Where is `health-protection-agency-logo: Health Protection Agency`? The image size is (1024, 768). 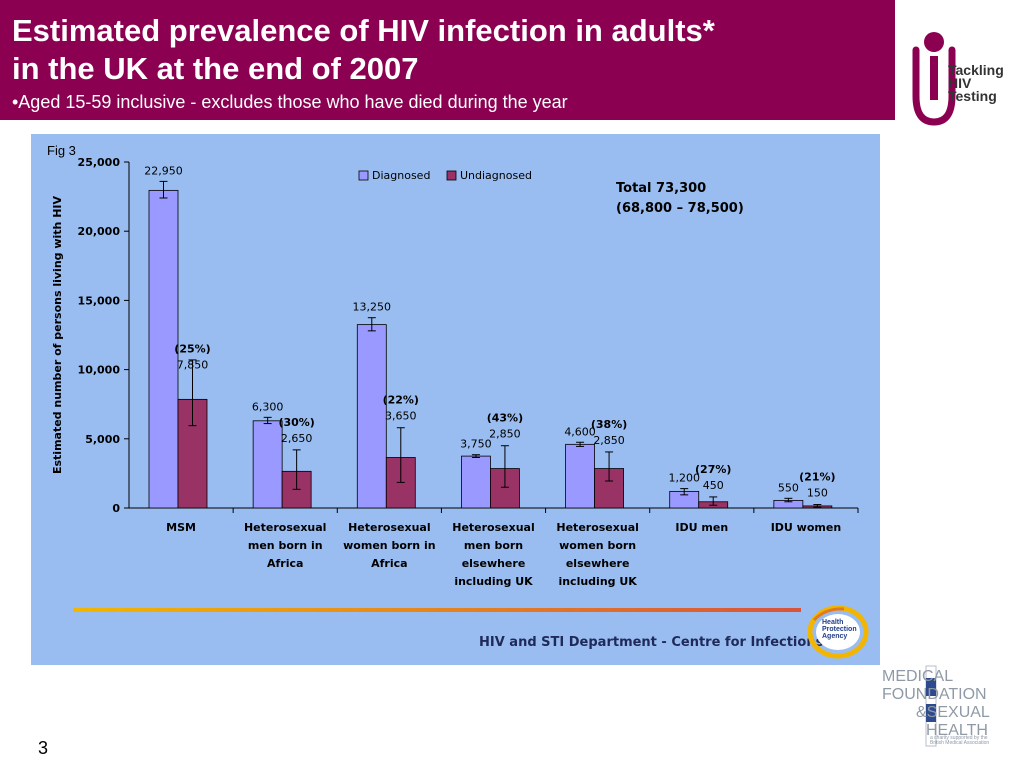 health-protection-agency-logo: Health Protection Agency is located at coordinates (840, 632).